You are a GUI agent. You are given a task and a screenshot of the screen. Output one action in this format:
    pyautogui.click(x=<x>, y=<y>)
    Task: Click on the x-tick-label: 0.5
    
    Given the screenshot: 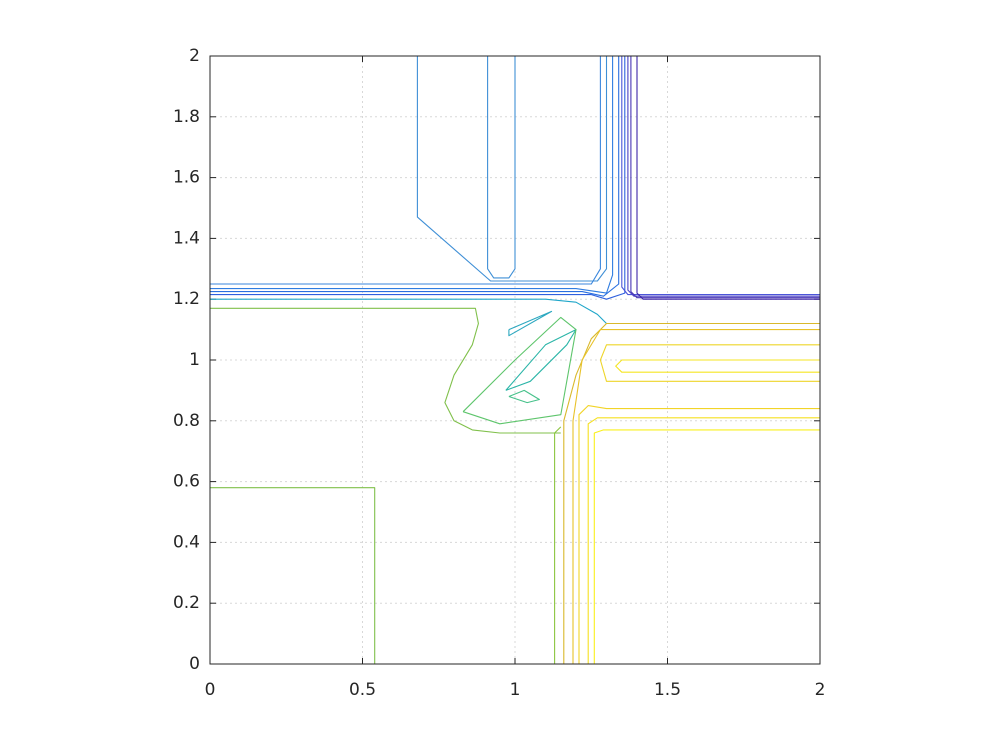 What is the action you would take?
    pyautogui.click(x=362, y=690)
    